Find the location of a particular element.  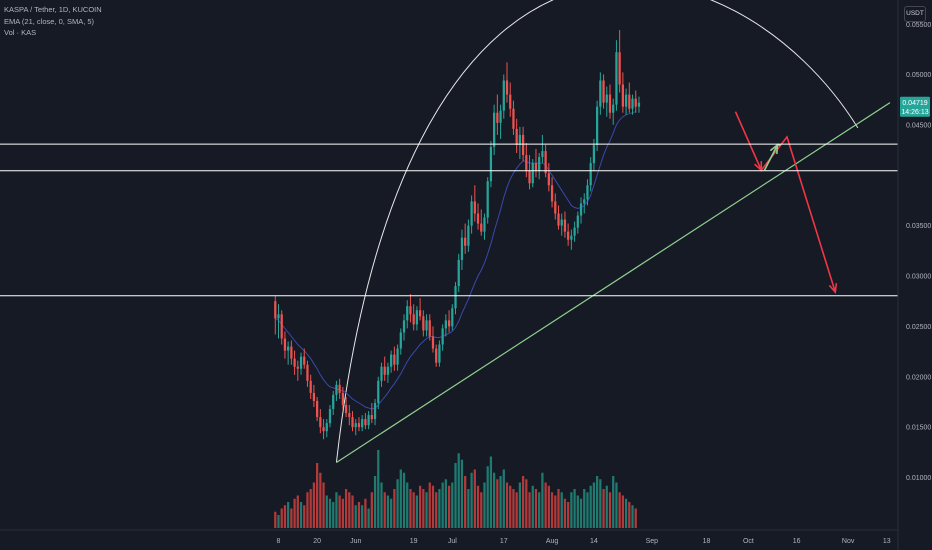

time-tick-label: Nov is located at coordinates (848, 541).